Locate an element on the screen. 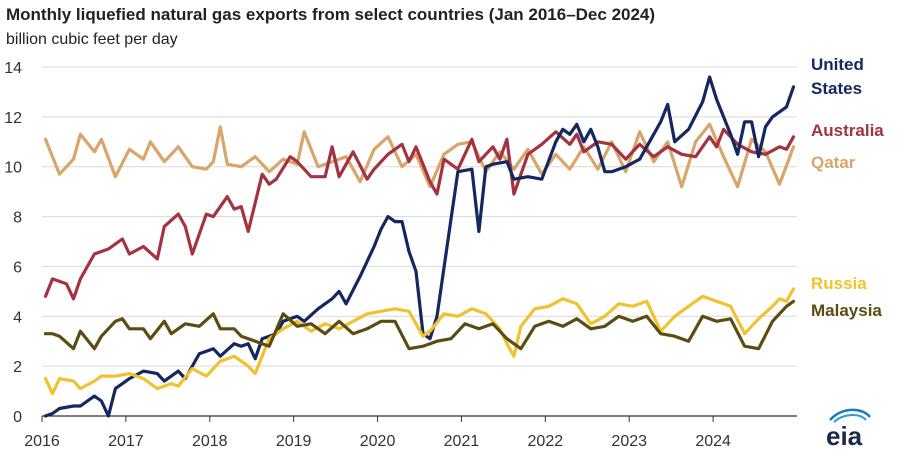  x-tick-label: 2023 is located at coordinates (629, 441).